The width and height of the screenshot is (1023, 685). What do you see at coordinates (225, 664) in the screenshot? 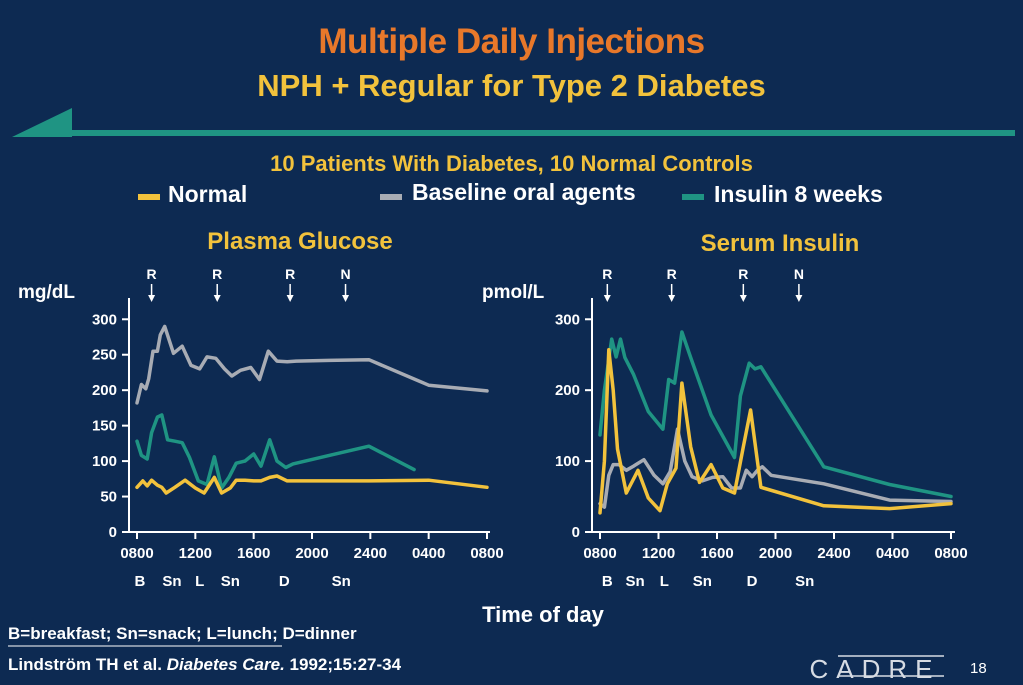
I see `citation-journal: Diabetes Care.` at bounding box center [225, 664].